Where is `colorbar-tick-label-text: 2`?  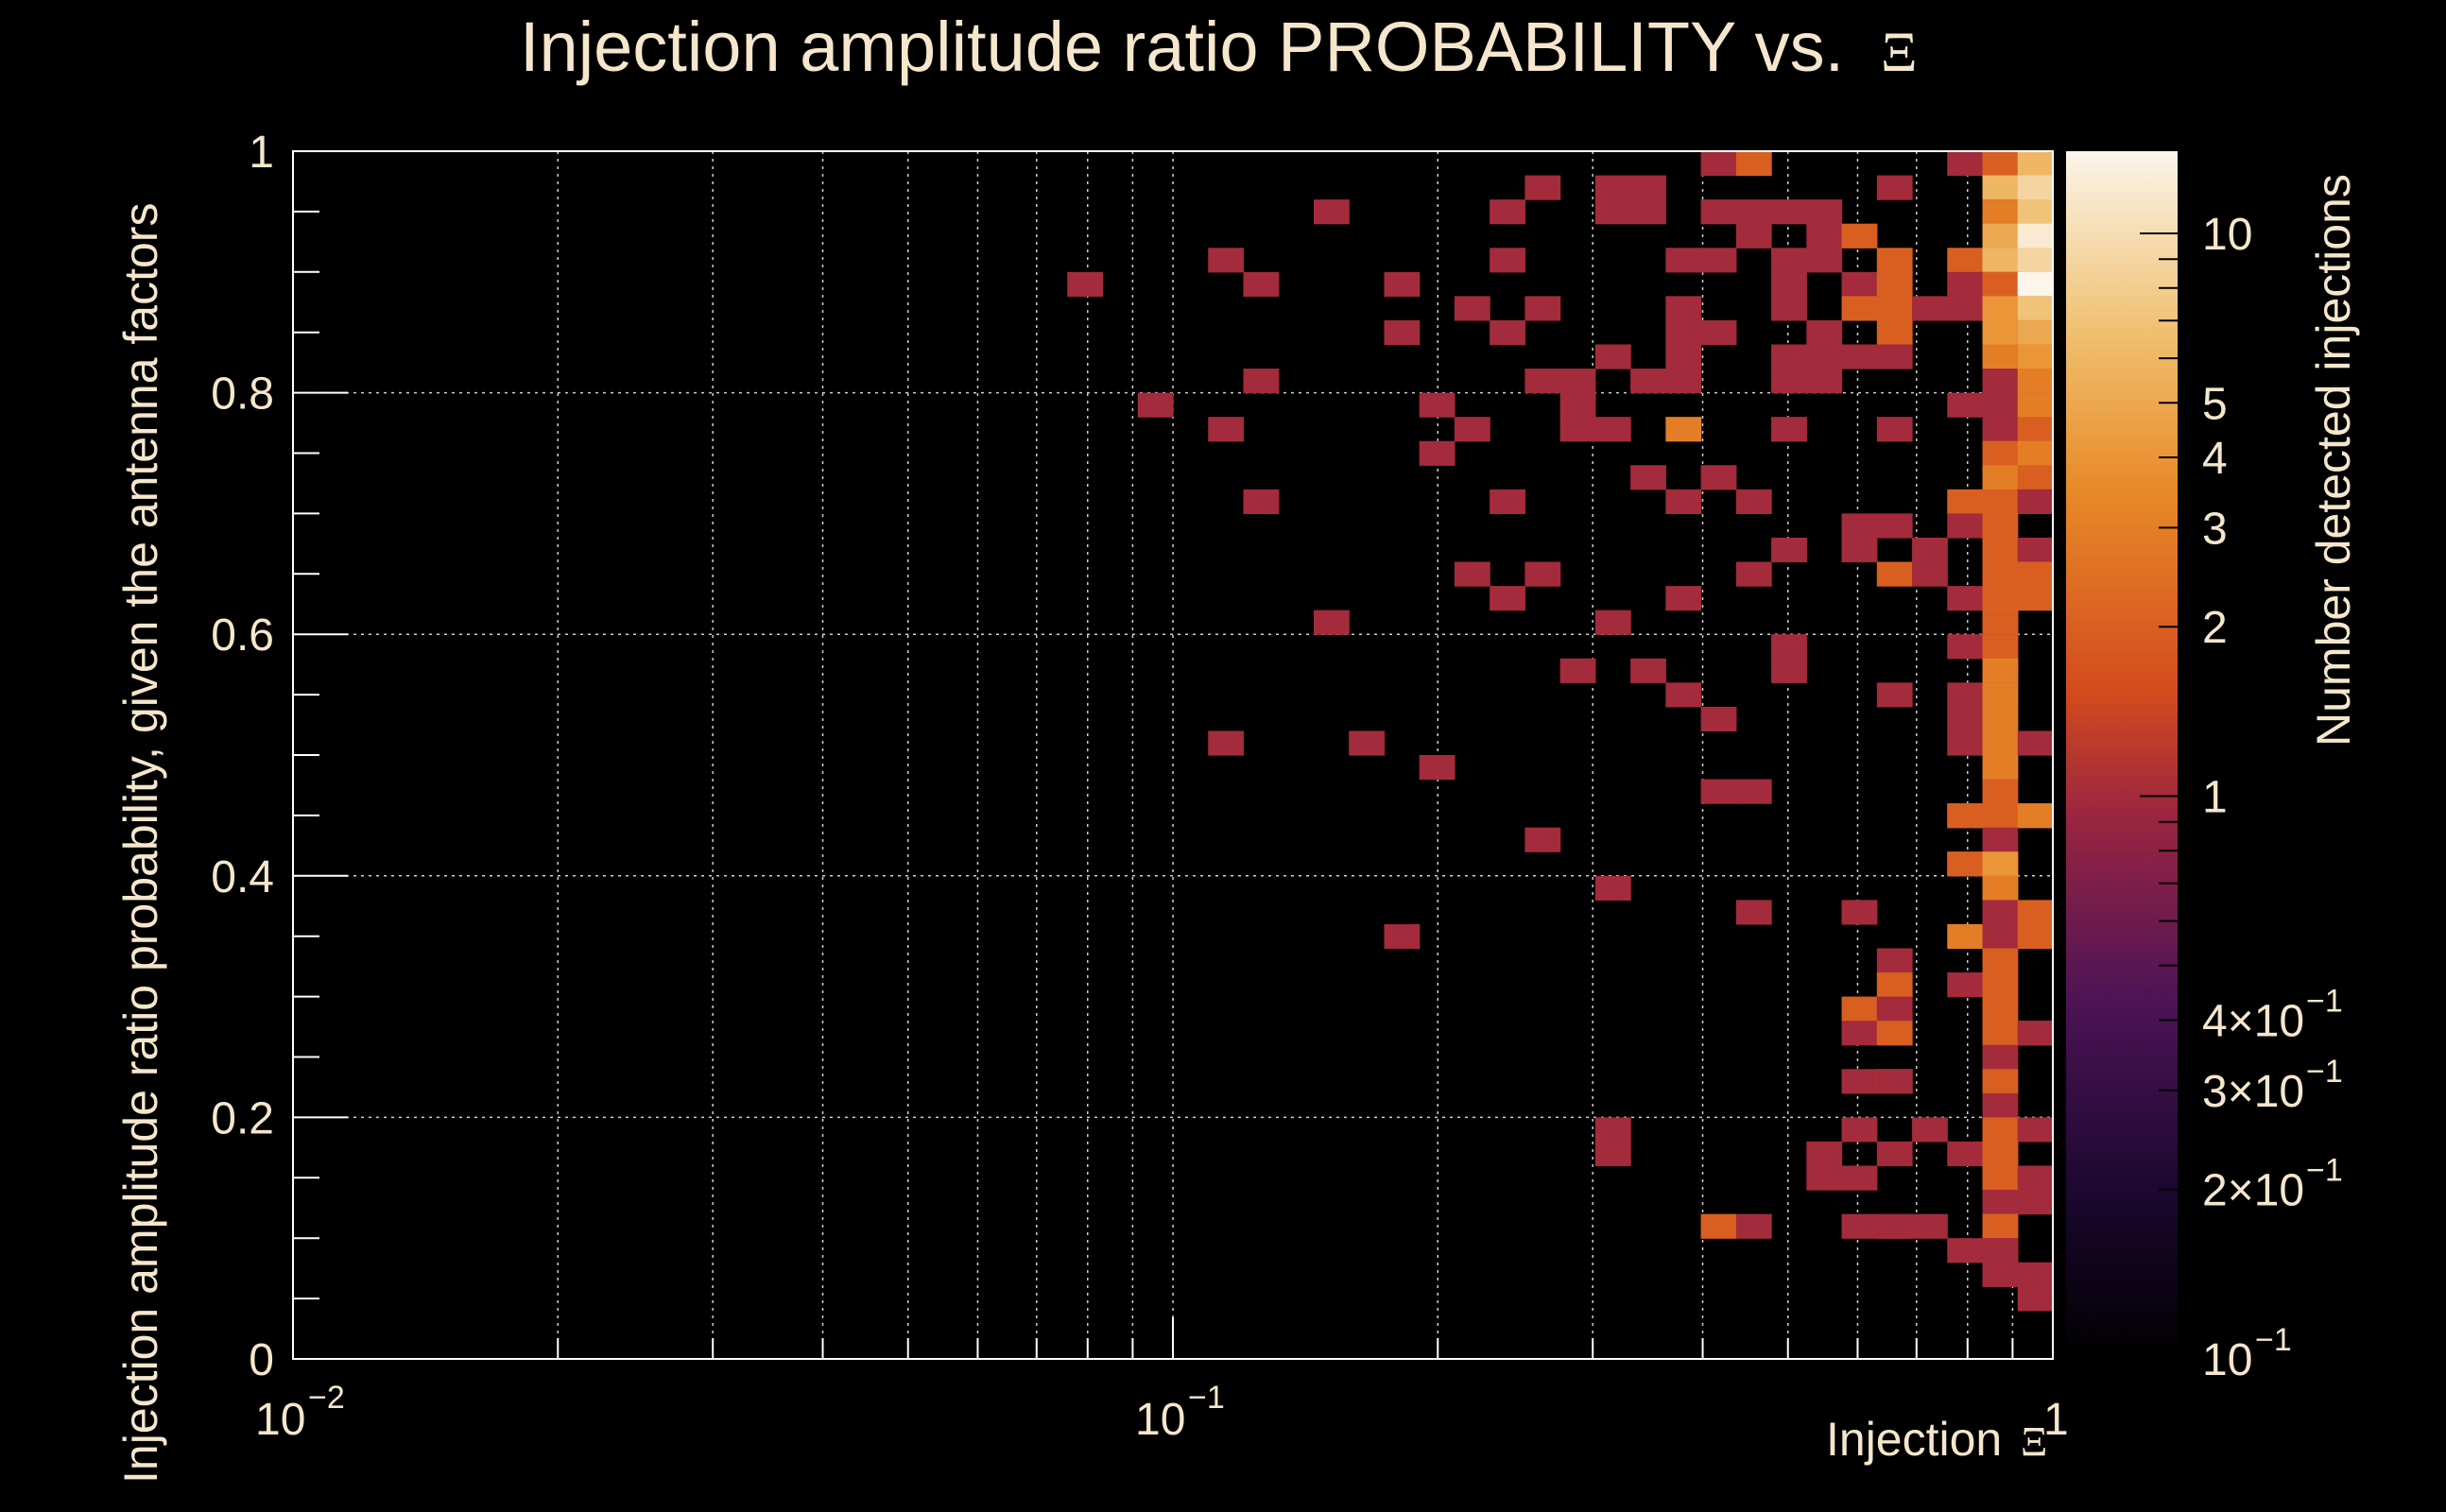
colorbar-tick-label-text: 2 is located at coordinates (2215, 628).